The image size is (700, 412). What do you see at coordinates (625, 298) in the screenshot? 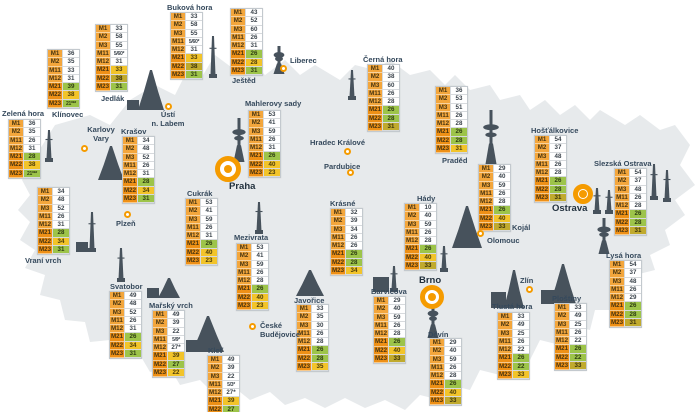
I see `mux-row: M12 29` at bounding box center [625, 298].